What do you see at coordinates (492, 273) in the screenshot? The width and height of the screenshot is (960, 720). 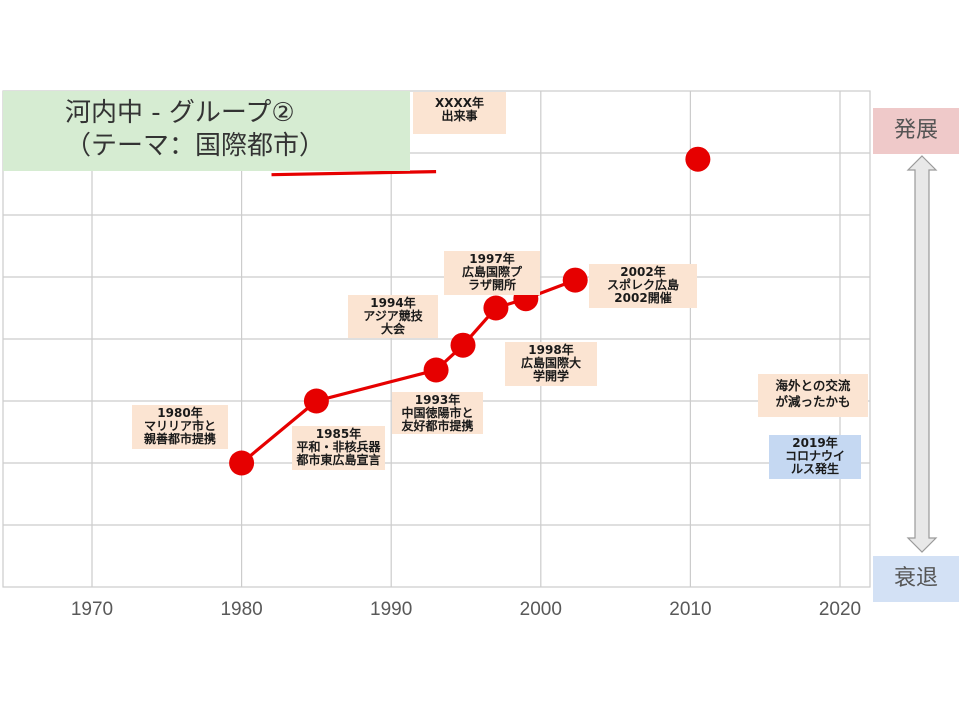 I see `annotation-1997: 1997年 広島国際プ ラザ開所` at bounding box center [492, 273].